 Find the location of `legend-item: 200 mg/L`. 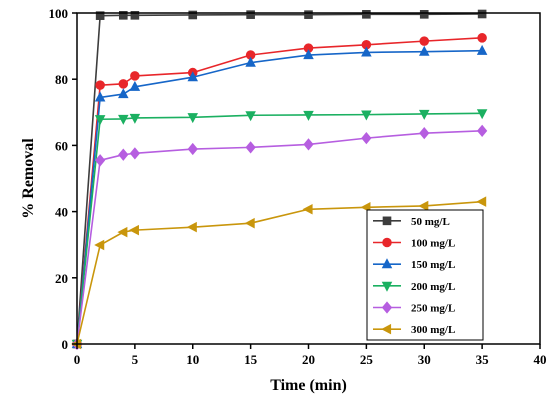

legend-item: 200 mg/L is located at coordinates (414, 287).